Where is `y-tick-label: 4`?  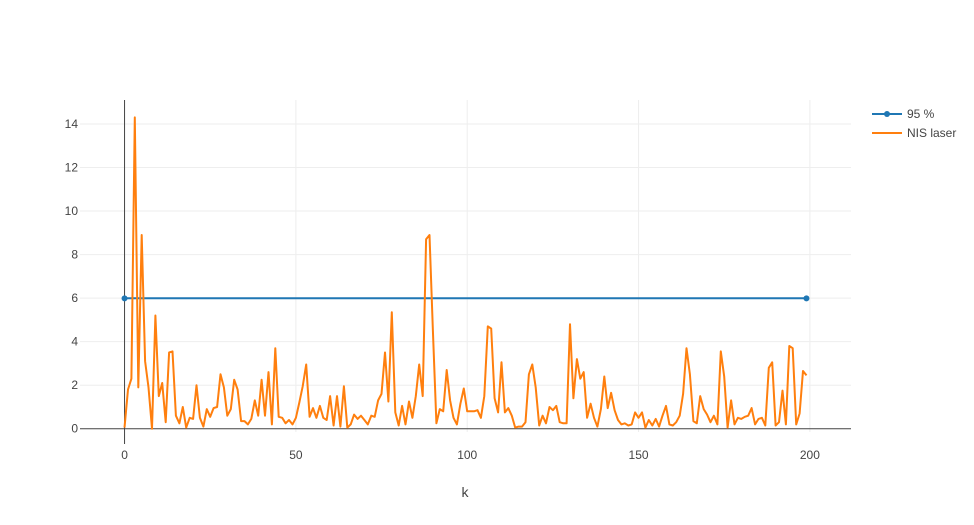 y-tick-label: 4 is located at coordinates (74, 342).